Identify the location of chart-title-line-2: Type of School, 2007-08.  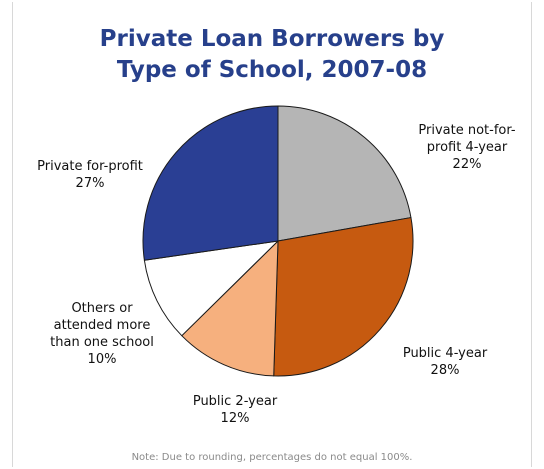
(272, 70).